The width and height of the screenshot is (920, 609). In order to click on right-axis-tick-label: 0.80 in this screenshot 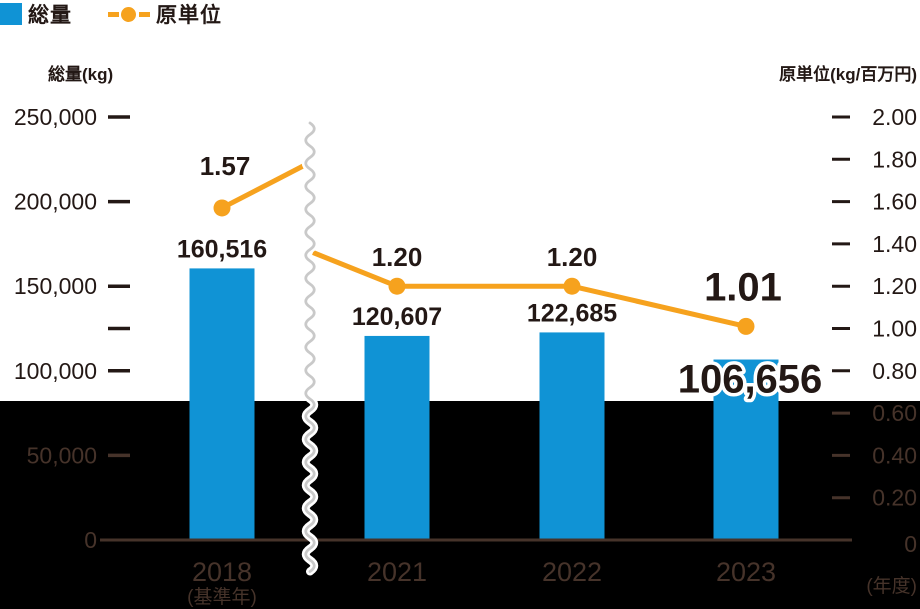, I will do `click(894, 371)`.